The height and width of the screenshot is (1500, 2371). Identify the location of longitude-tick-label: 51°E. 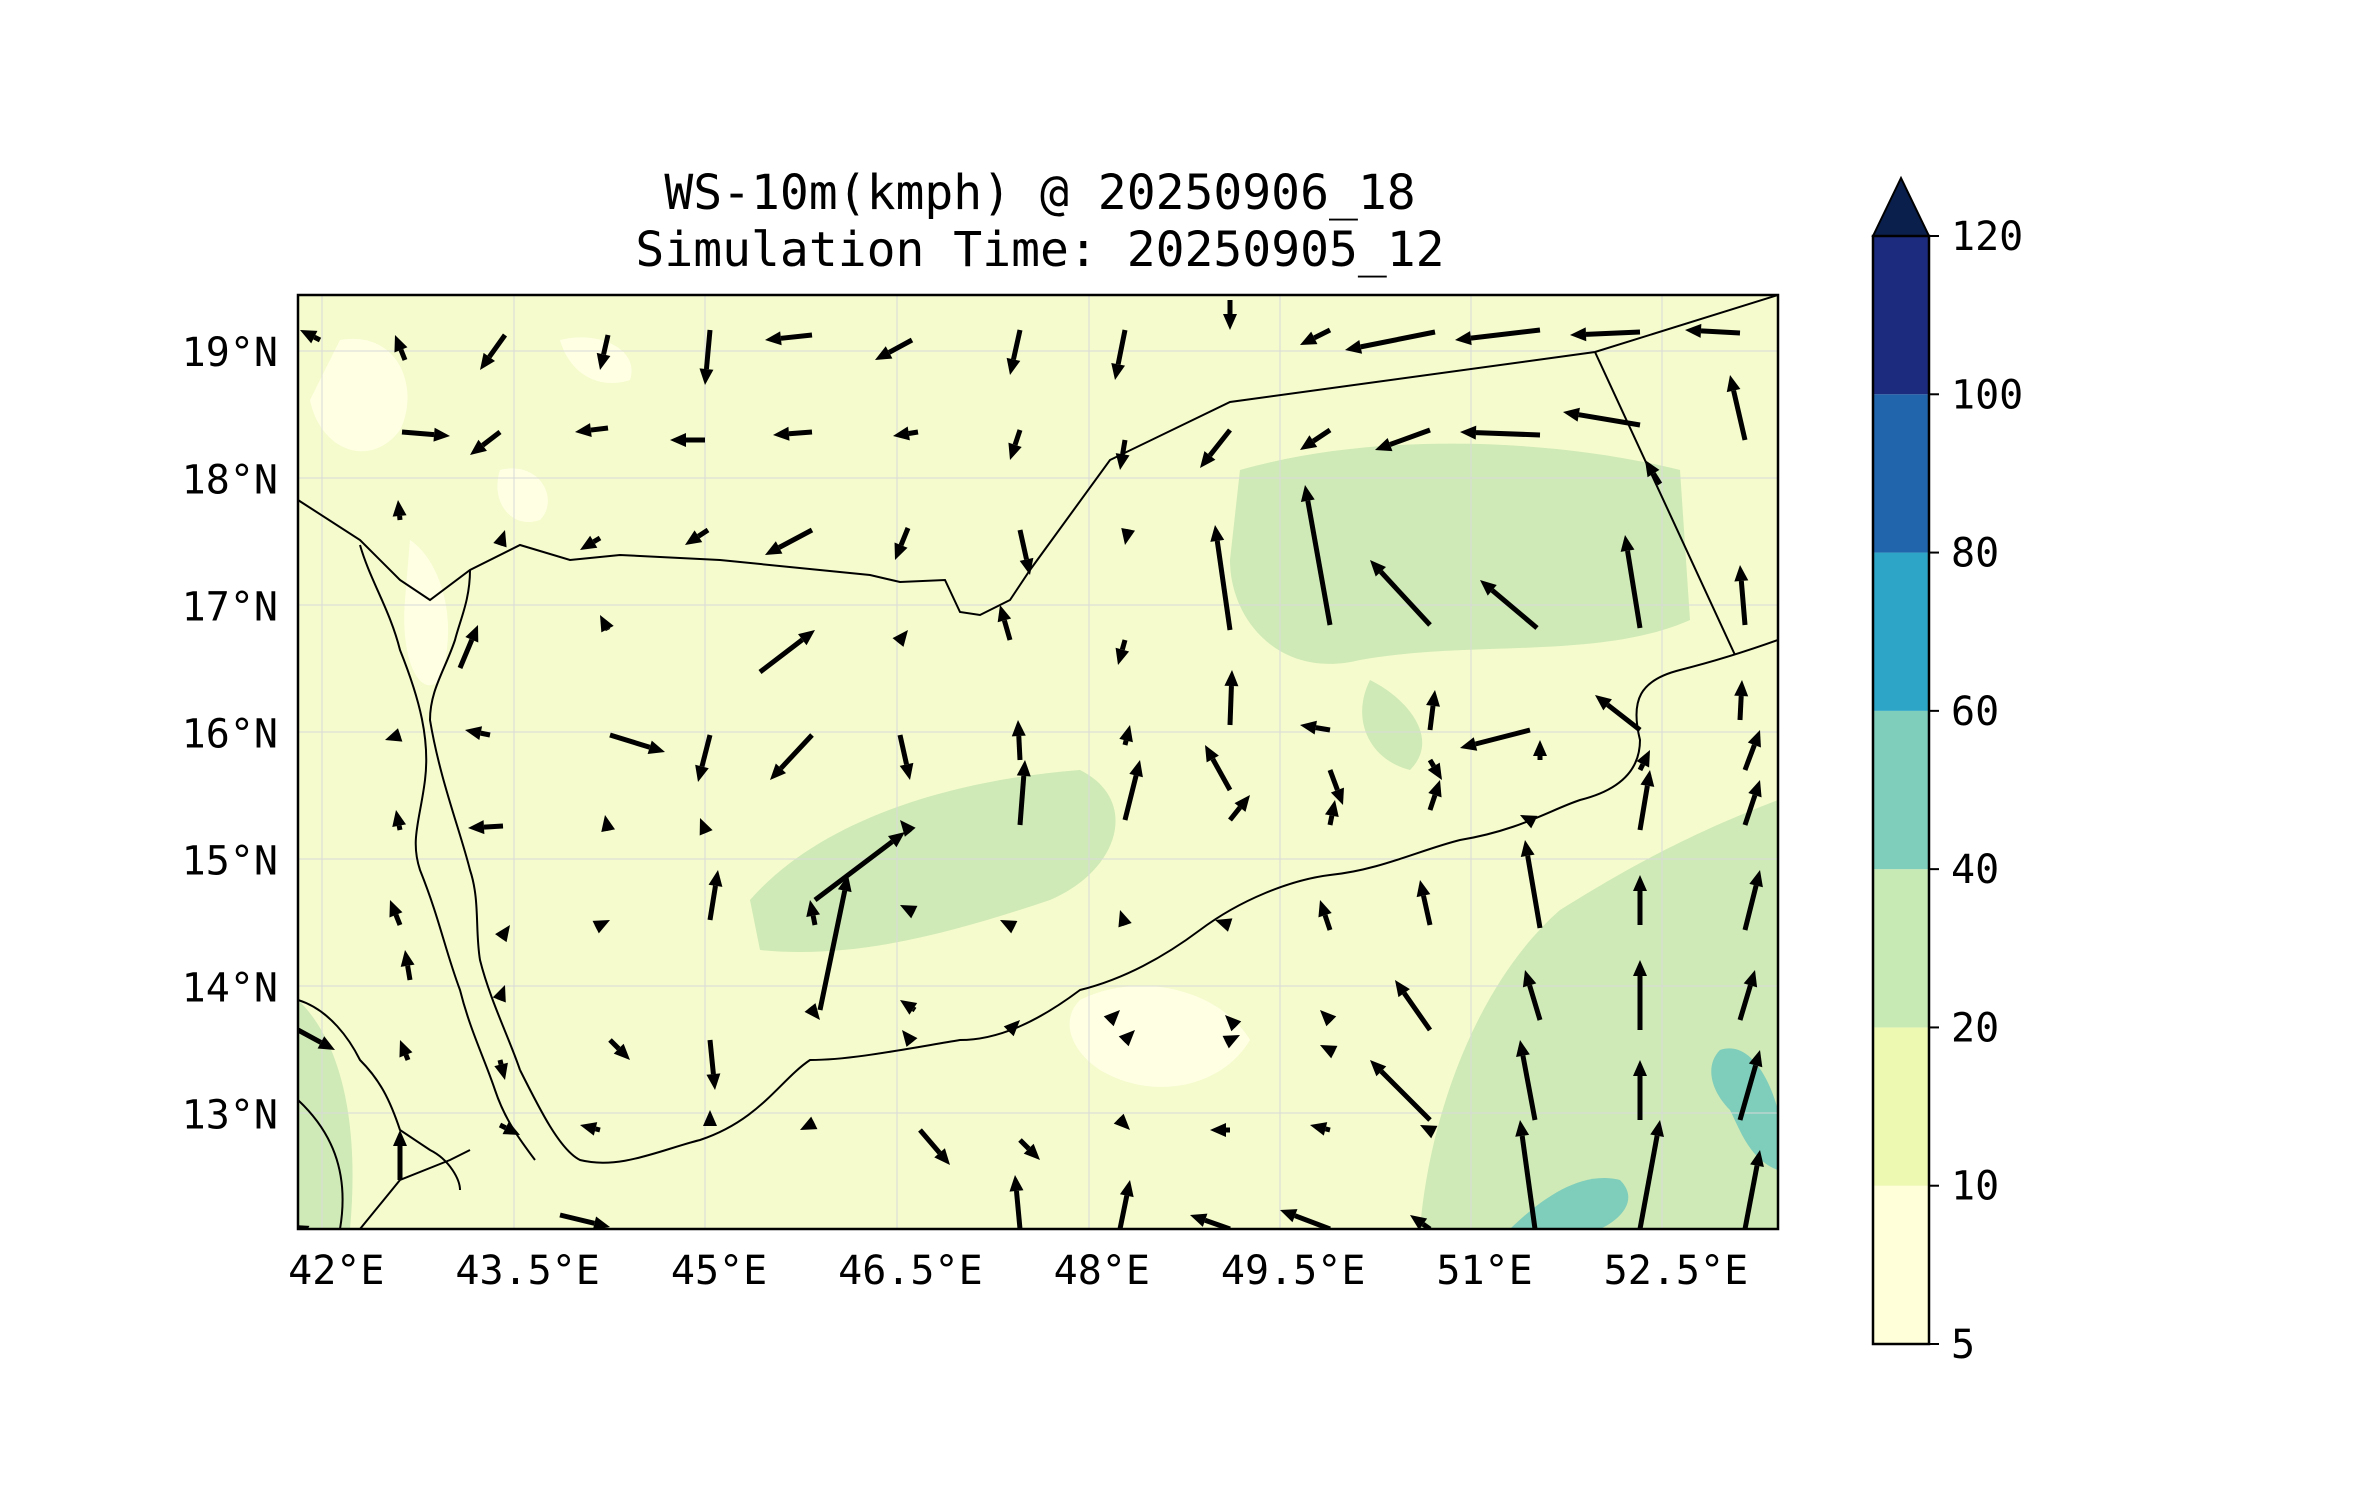
(1484, 1271).